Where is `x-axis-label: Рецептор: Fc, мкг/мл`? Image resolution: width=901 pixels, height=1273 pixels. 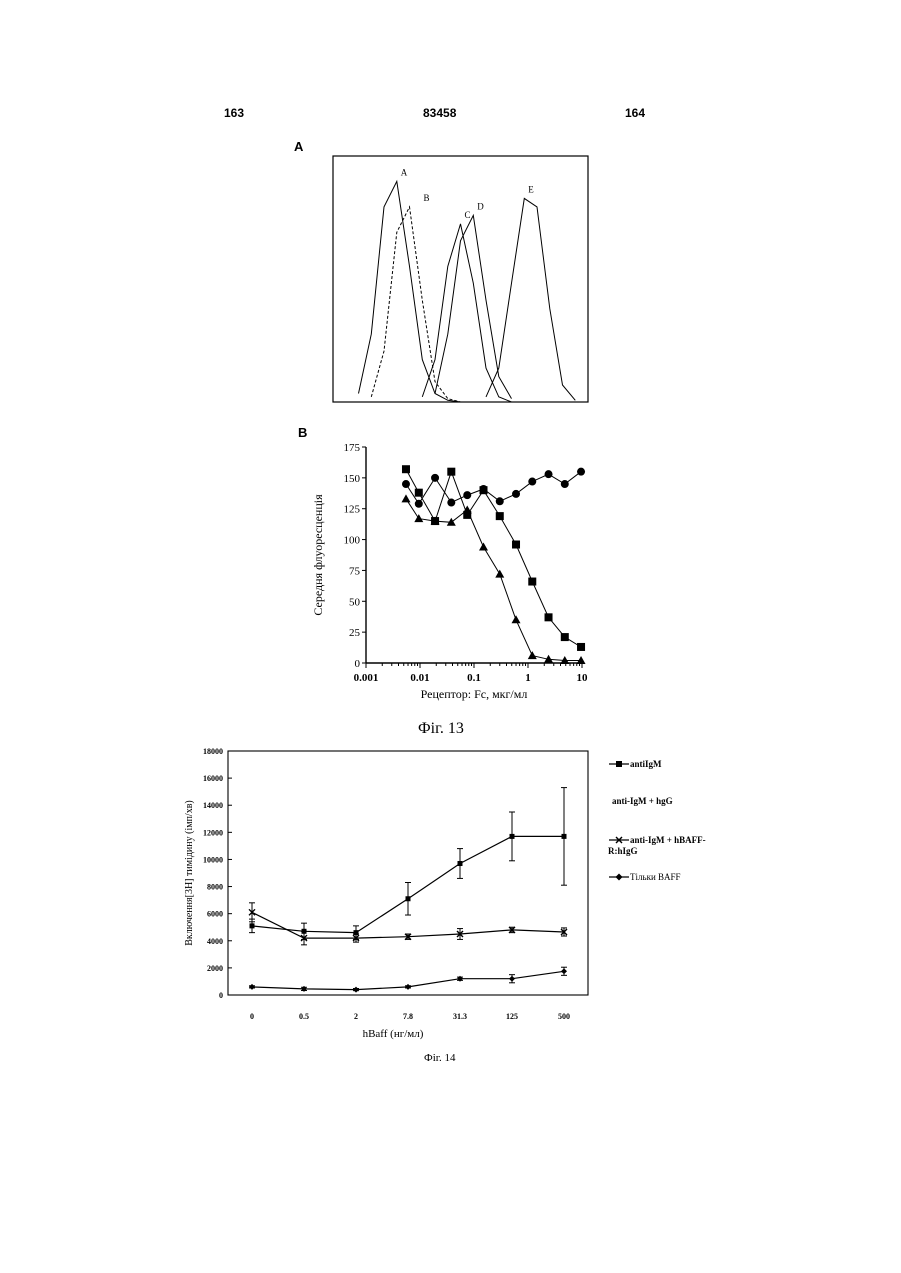 x-axis-label: Рецептор: Fc, мкг/мл is located at coordinates (474, 694).